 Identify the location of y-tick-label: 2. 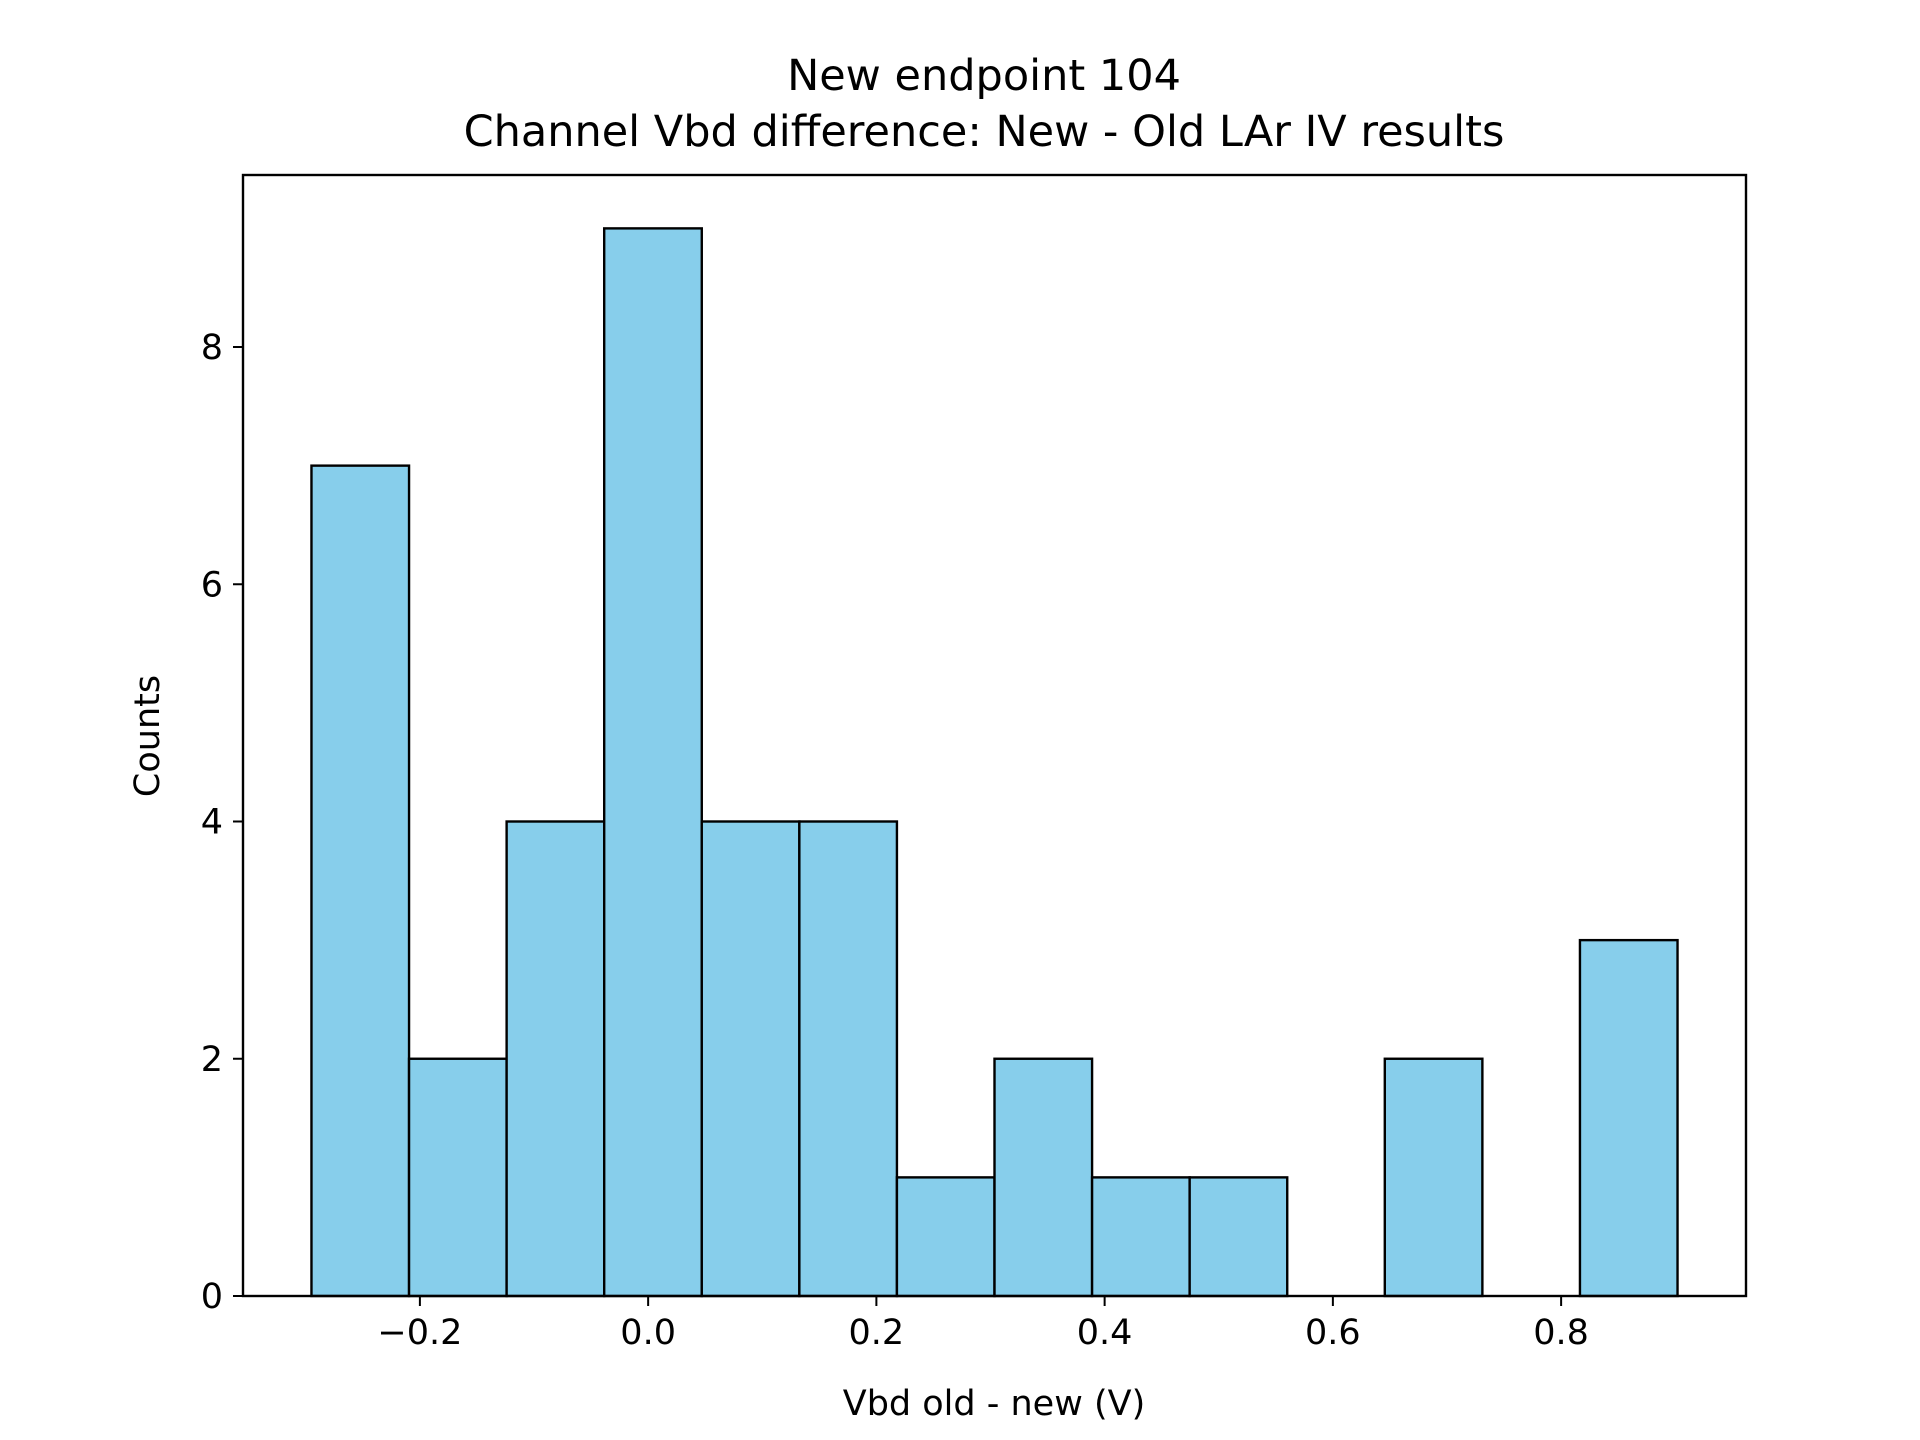
(212, 1060).